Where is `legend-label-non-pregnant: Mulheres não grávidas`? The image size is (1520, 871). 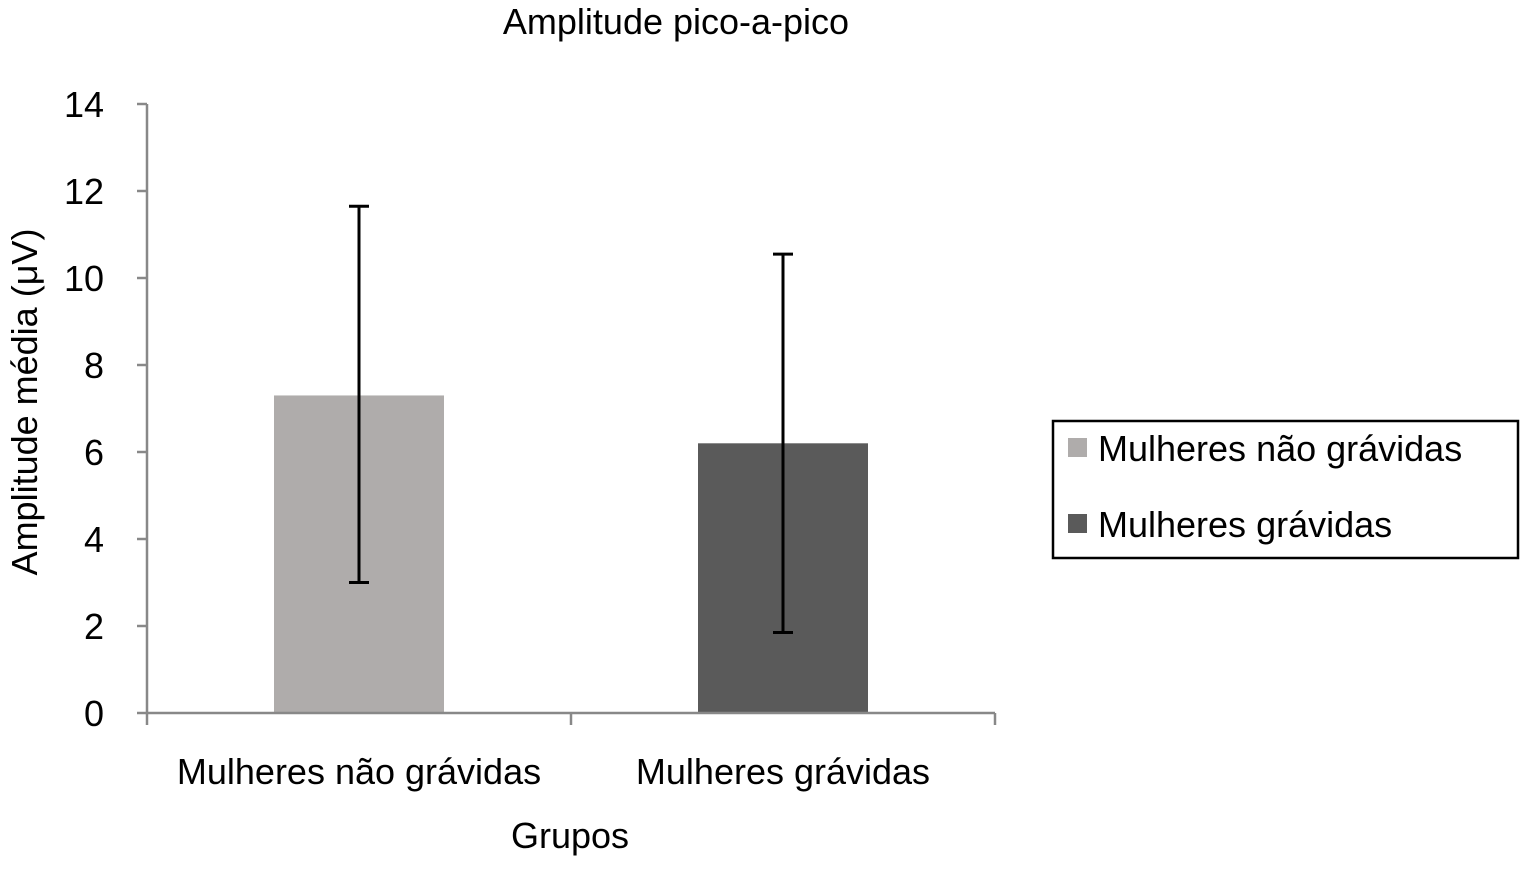 legend-label-non-pregnant: Mulheres não grávidas is located at coordinates (1280, 448).